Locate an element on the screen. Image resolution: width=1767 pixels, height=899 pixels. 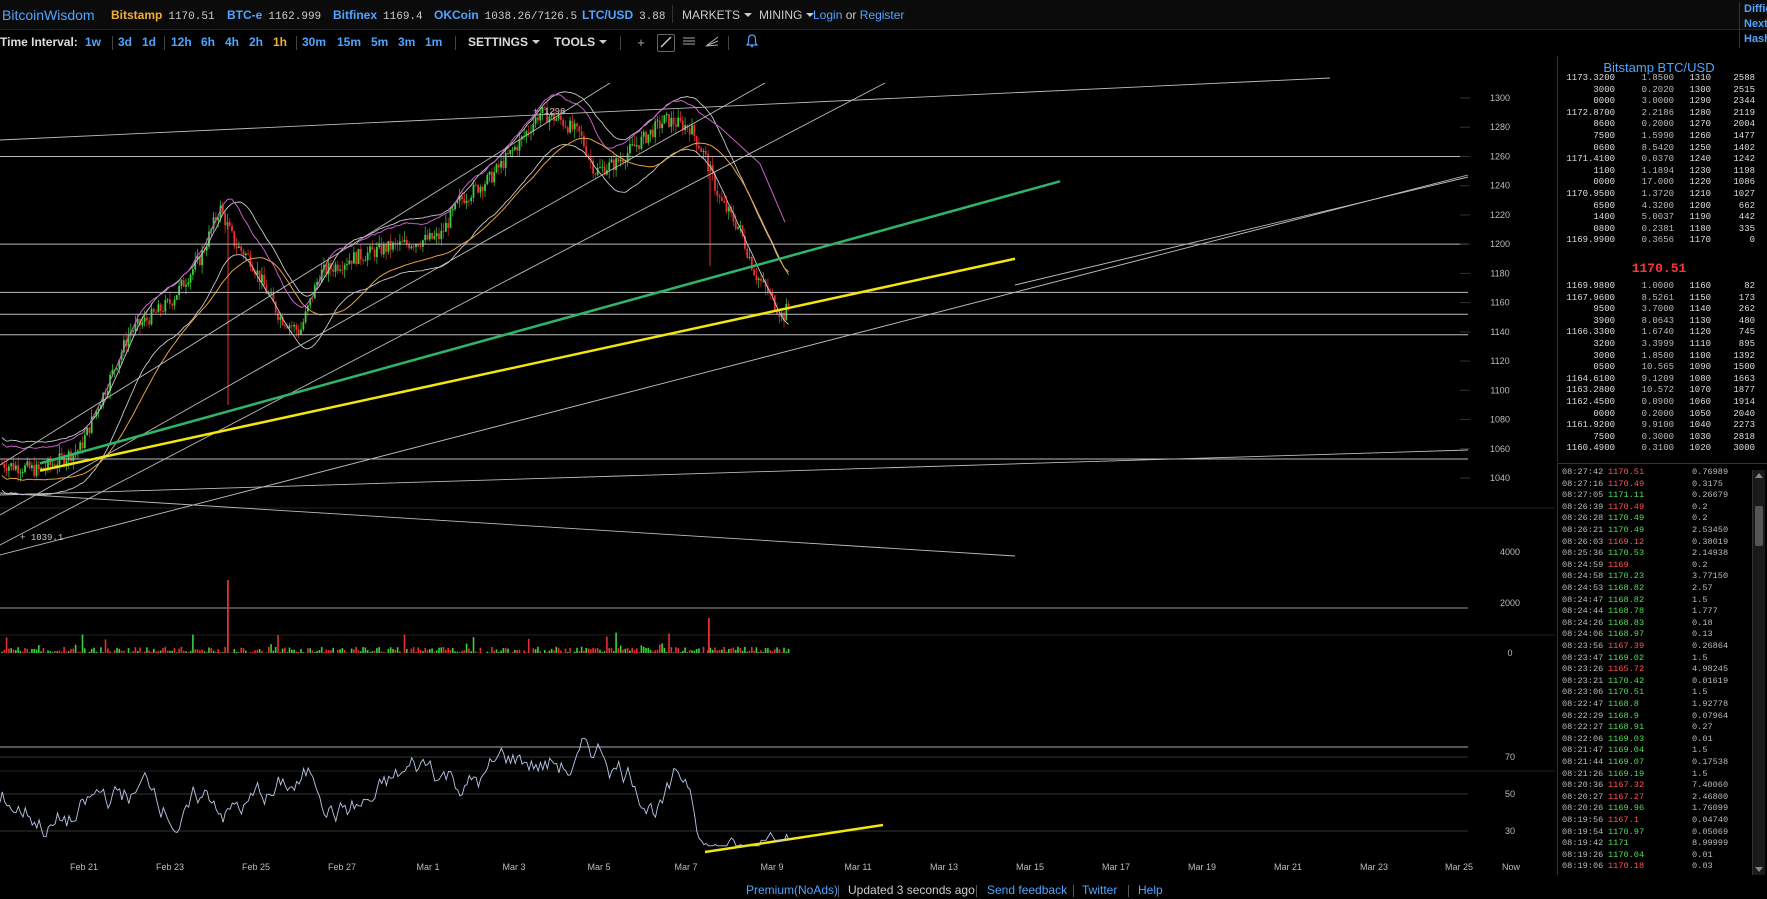
trade-time: 08:20:26 is located at coordinates (1583, 808).